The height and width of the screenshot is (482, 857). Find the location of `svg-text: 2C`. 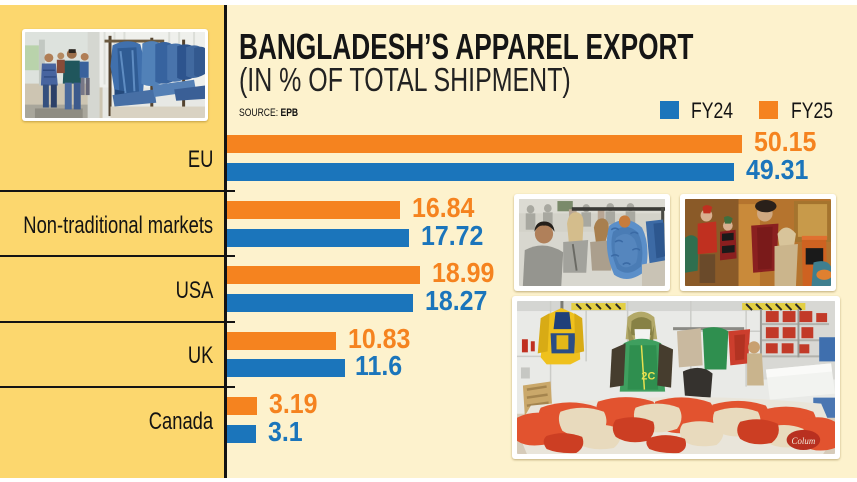

svg-text: 2C is located at coordinates (648, 376).